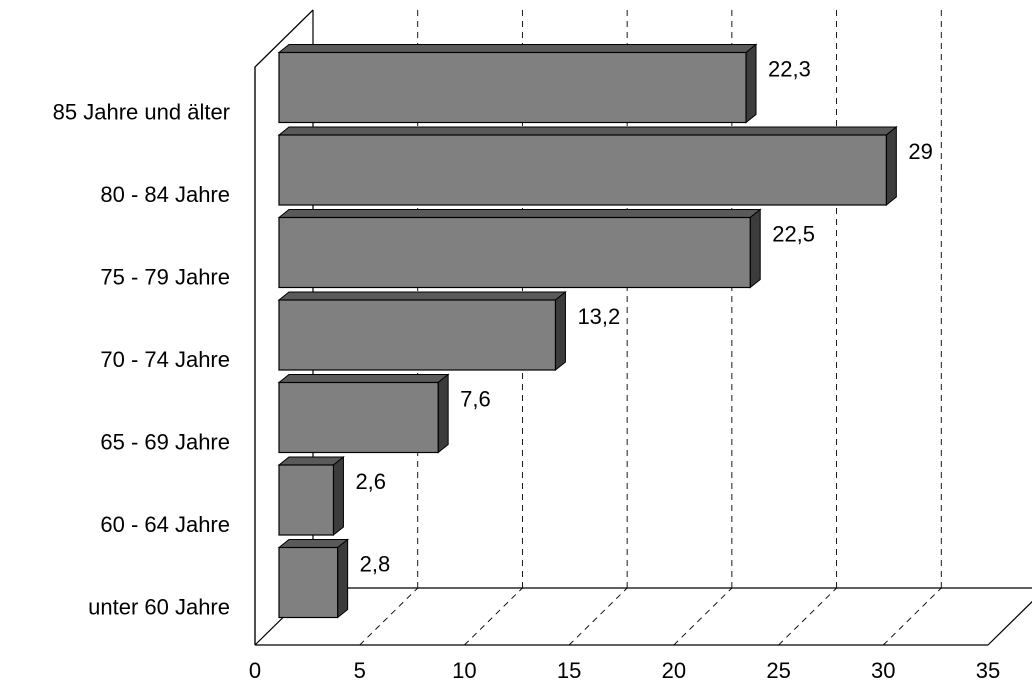 Image resolution: width=1032 pixels, height=686 pixels. Describe the element at coordinates (165, 442) in the screenshot. I see `category-label: 65 - 69 Jahre` at that location.